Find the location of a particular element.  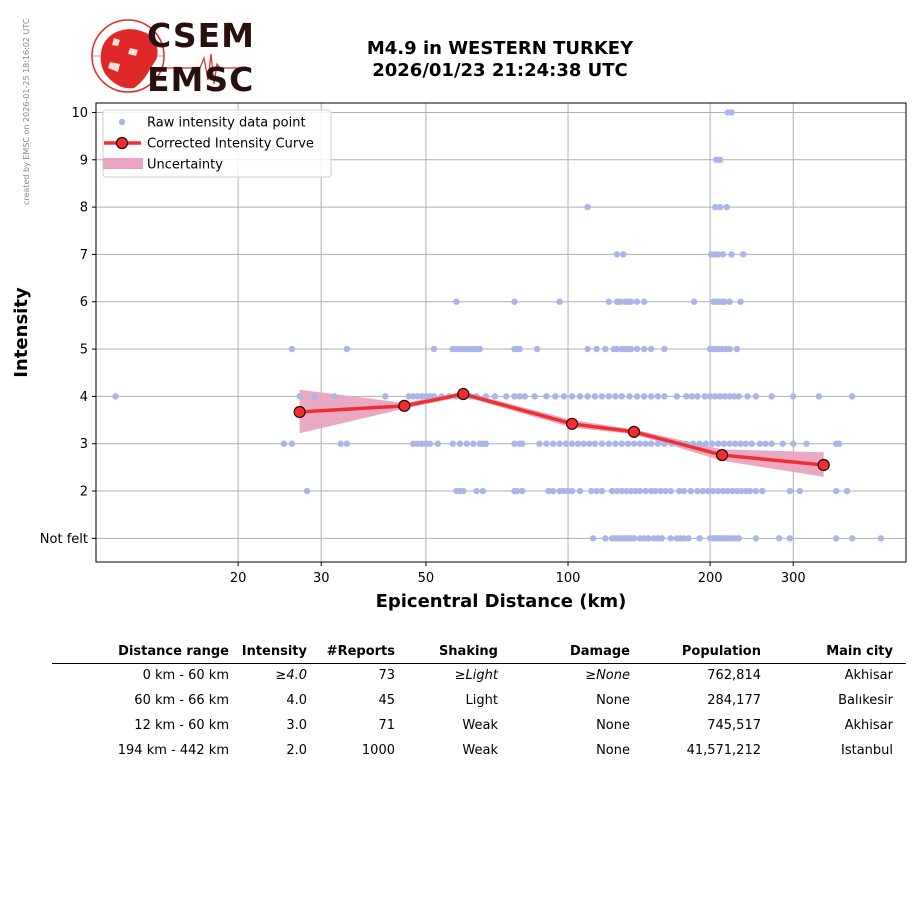

cell-distance: 194 km - 442 km is located at coordinates (173, 750).